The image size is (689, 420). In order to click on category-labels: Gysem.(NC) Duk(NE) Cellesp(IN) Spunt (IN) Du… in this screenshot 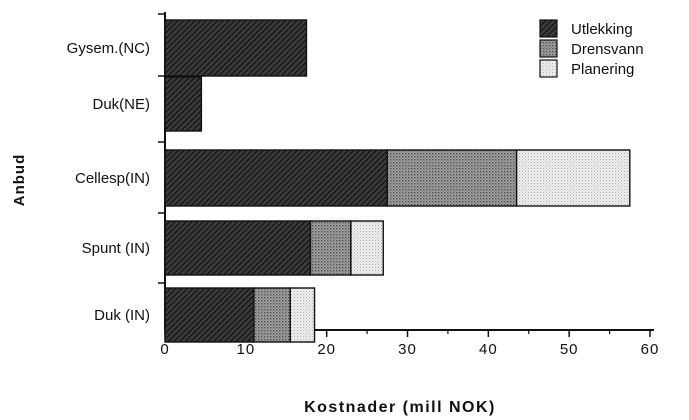, I will do `click(108, 182)`.